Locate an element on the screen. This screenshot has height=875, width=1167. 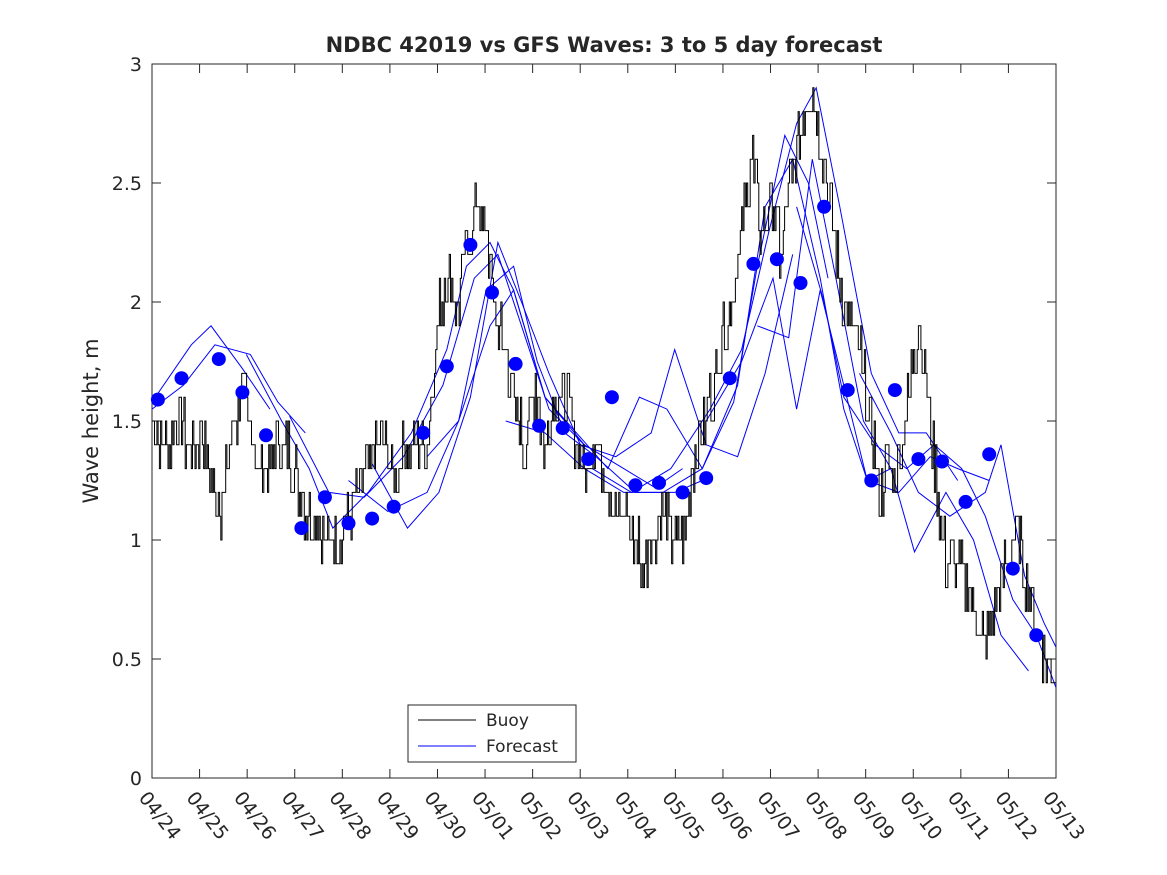
y-axis-label: Wave height, m is located at coordinates (91, 420).